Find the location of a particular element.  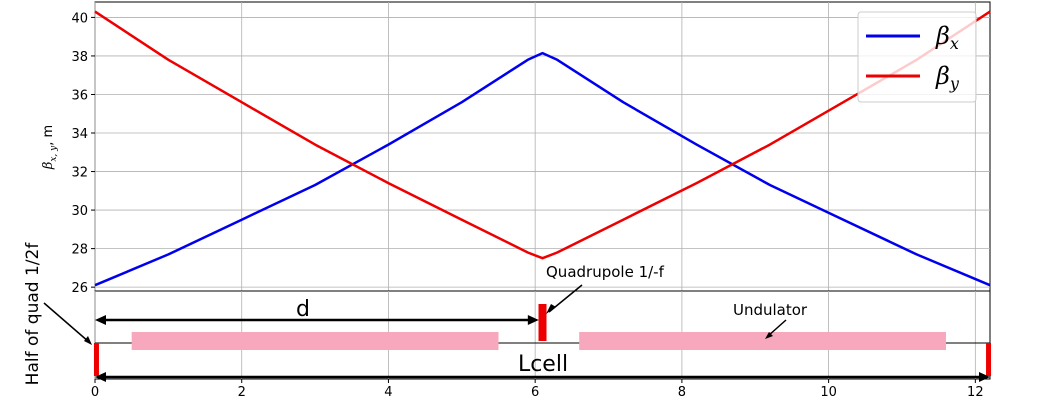

legend-label-beta-x: βx is located at coordinates (947, 37).